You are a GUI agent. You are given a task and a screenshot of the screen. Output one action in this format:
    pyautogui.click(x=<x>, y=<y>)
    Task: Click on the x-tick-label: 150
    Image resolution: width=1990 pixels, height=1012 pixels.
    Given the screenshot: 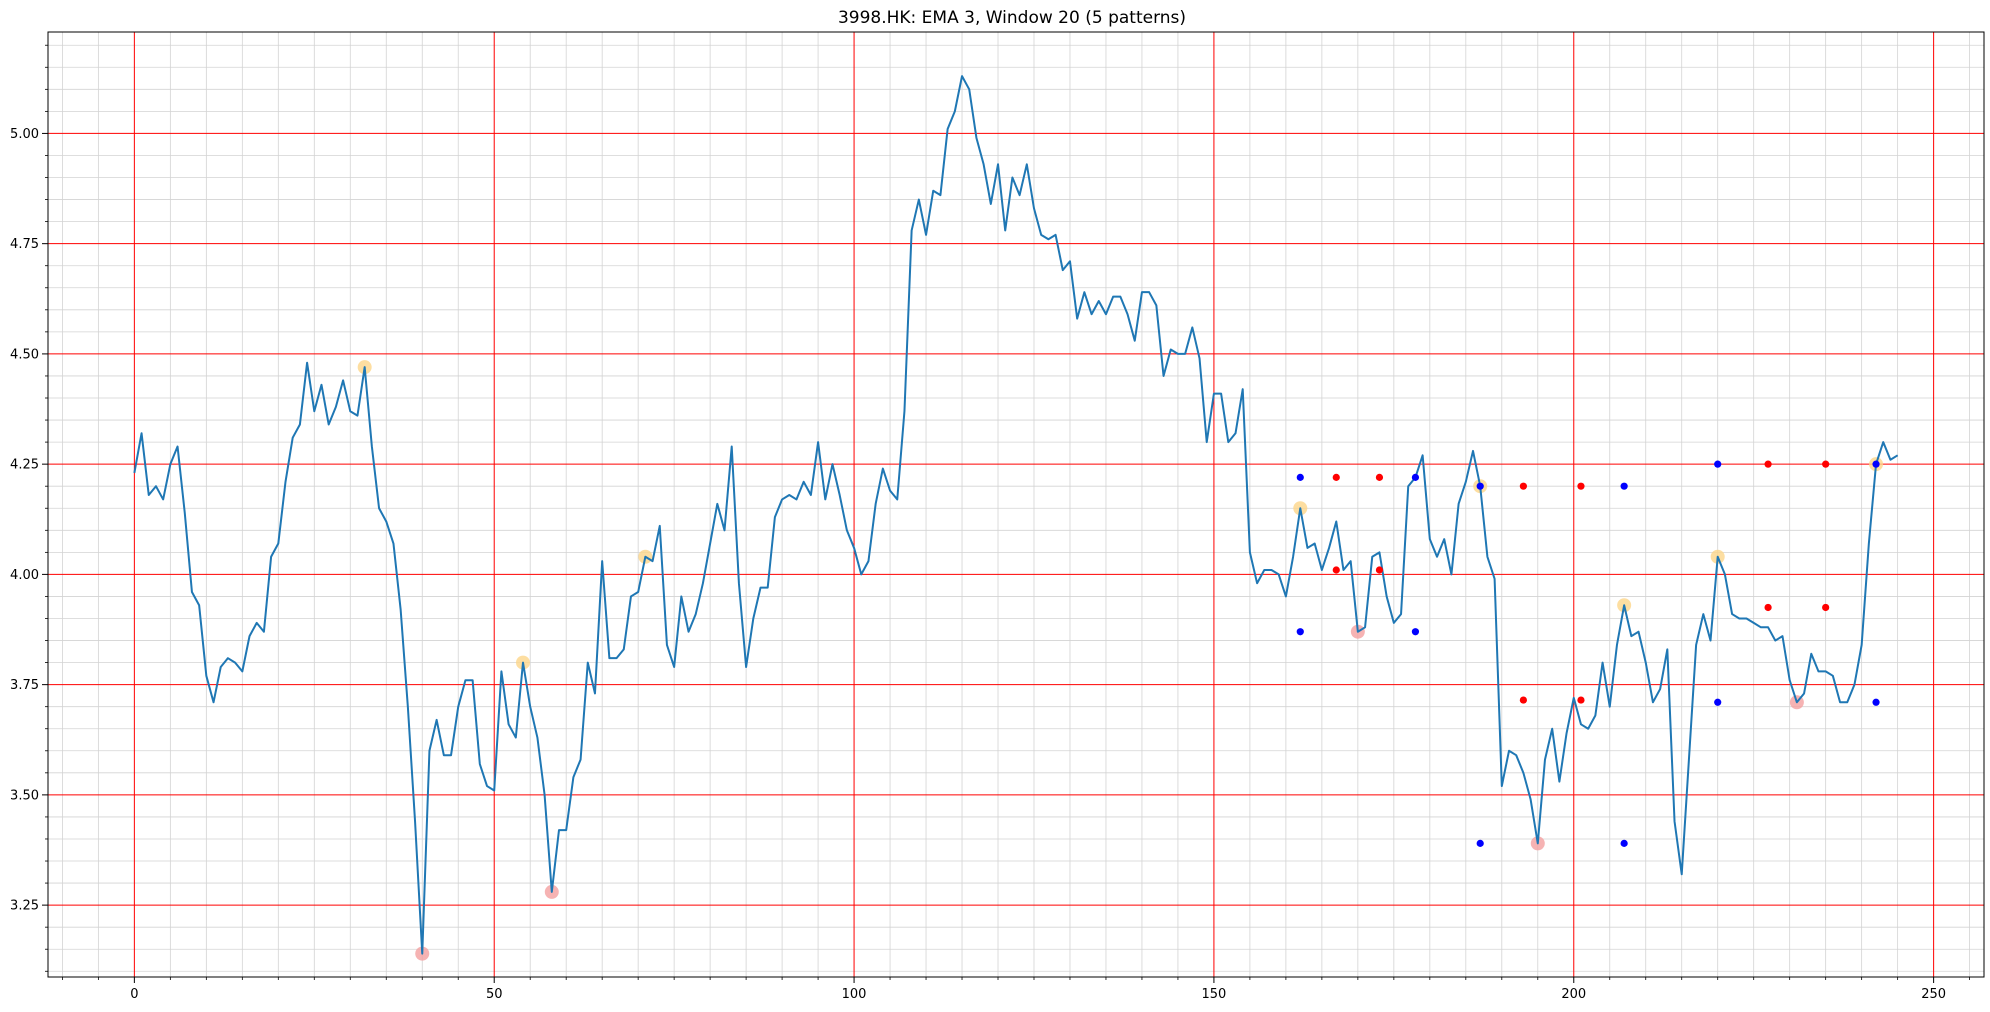 What is the action you would take?
    pyautogui.click(x=1214, y=994)
    